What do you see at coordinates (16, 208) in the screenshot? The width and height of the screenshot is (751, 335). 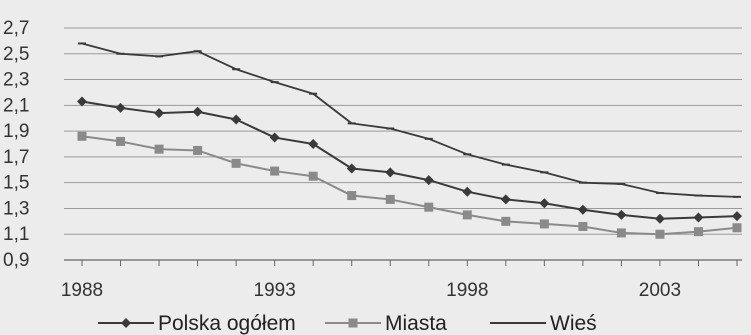 I see `y-tick-label: 1,3` at bounding box center [16, 208].